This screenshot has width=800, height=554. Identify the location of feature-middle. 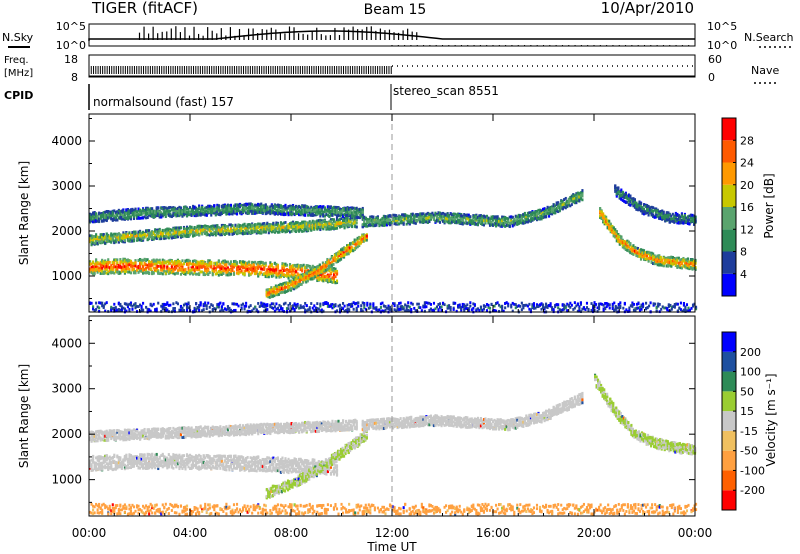
(223, 231).